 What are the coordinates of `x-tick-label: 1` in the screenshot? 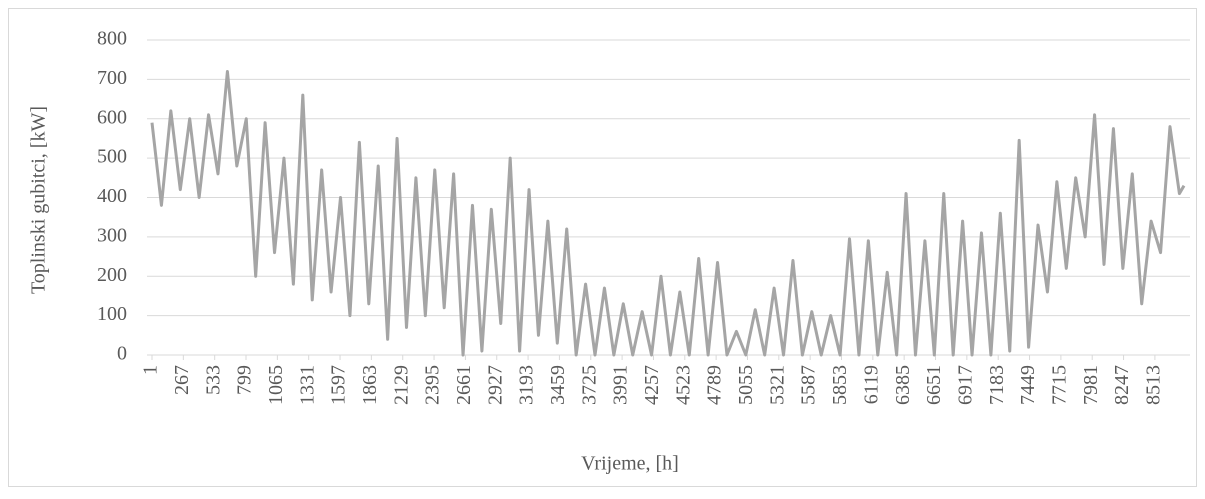 It's located at (151, 370).